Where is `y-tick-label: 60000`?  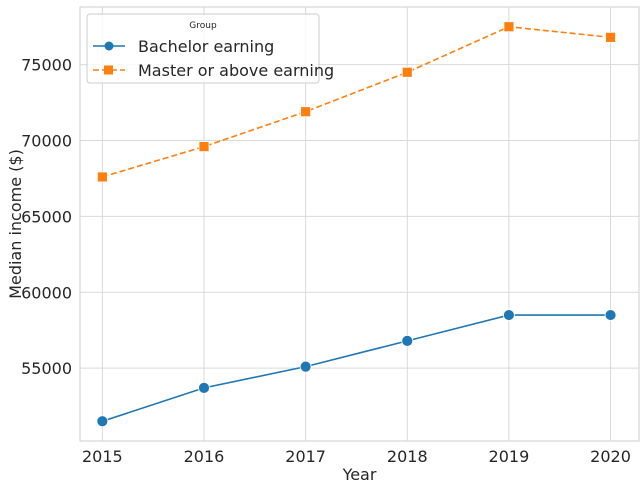 y-tick-label: 60000 is located at coordinates (46, 292).